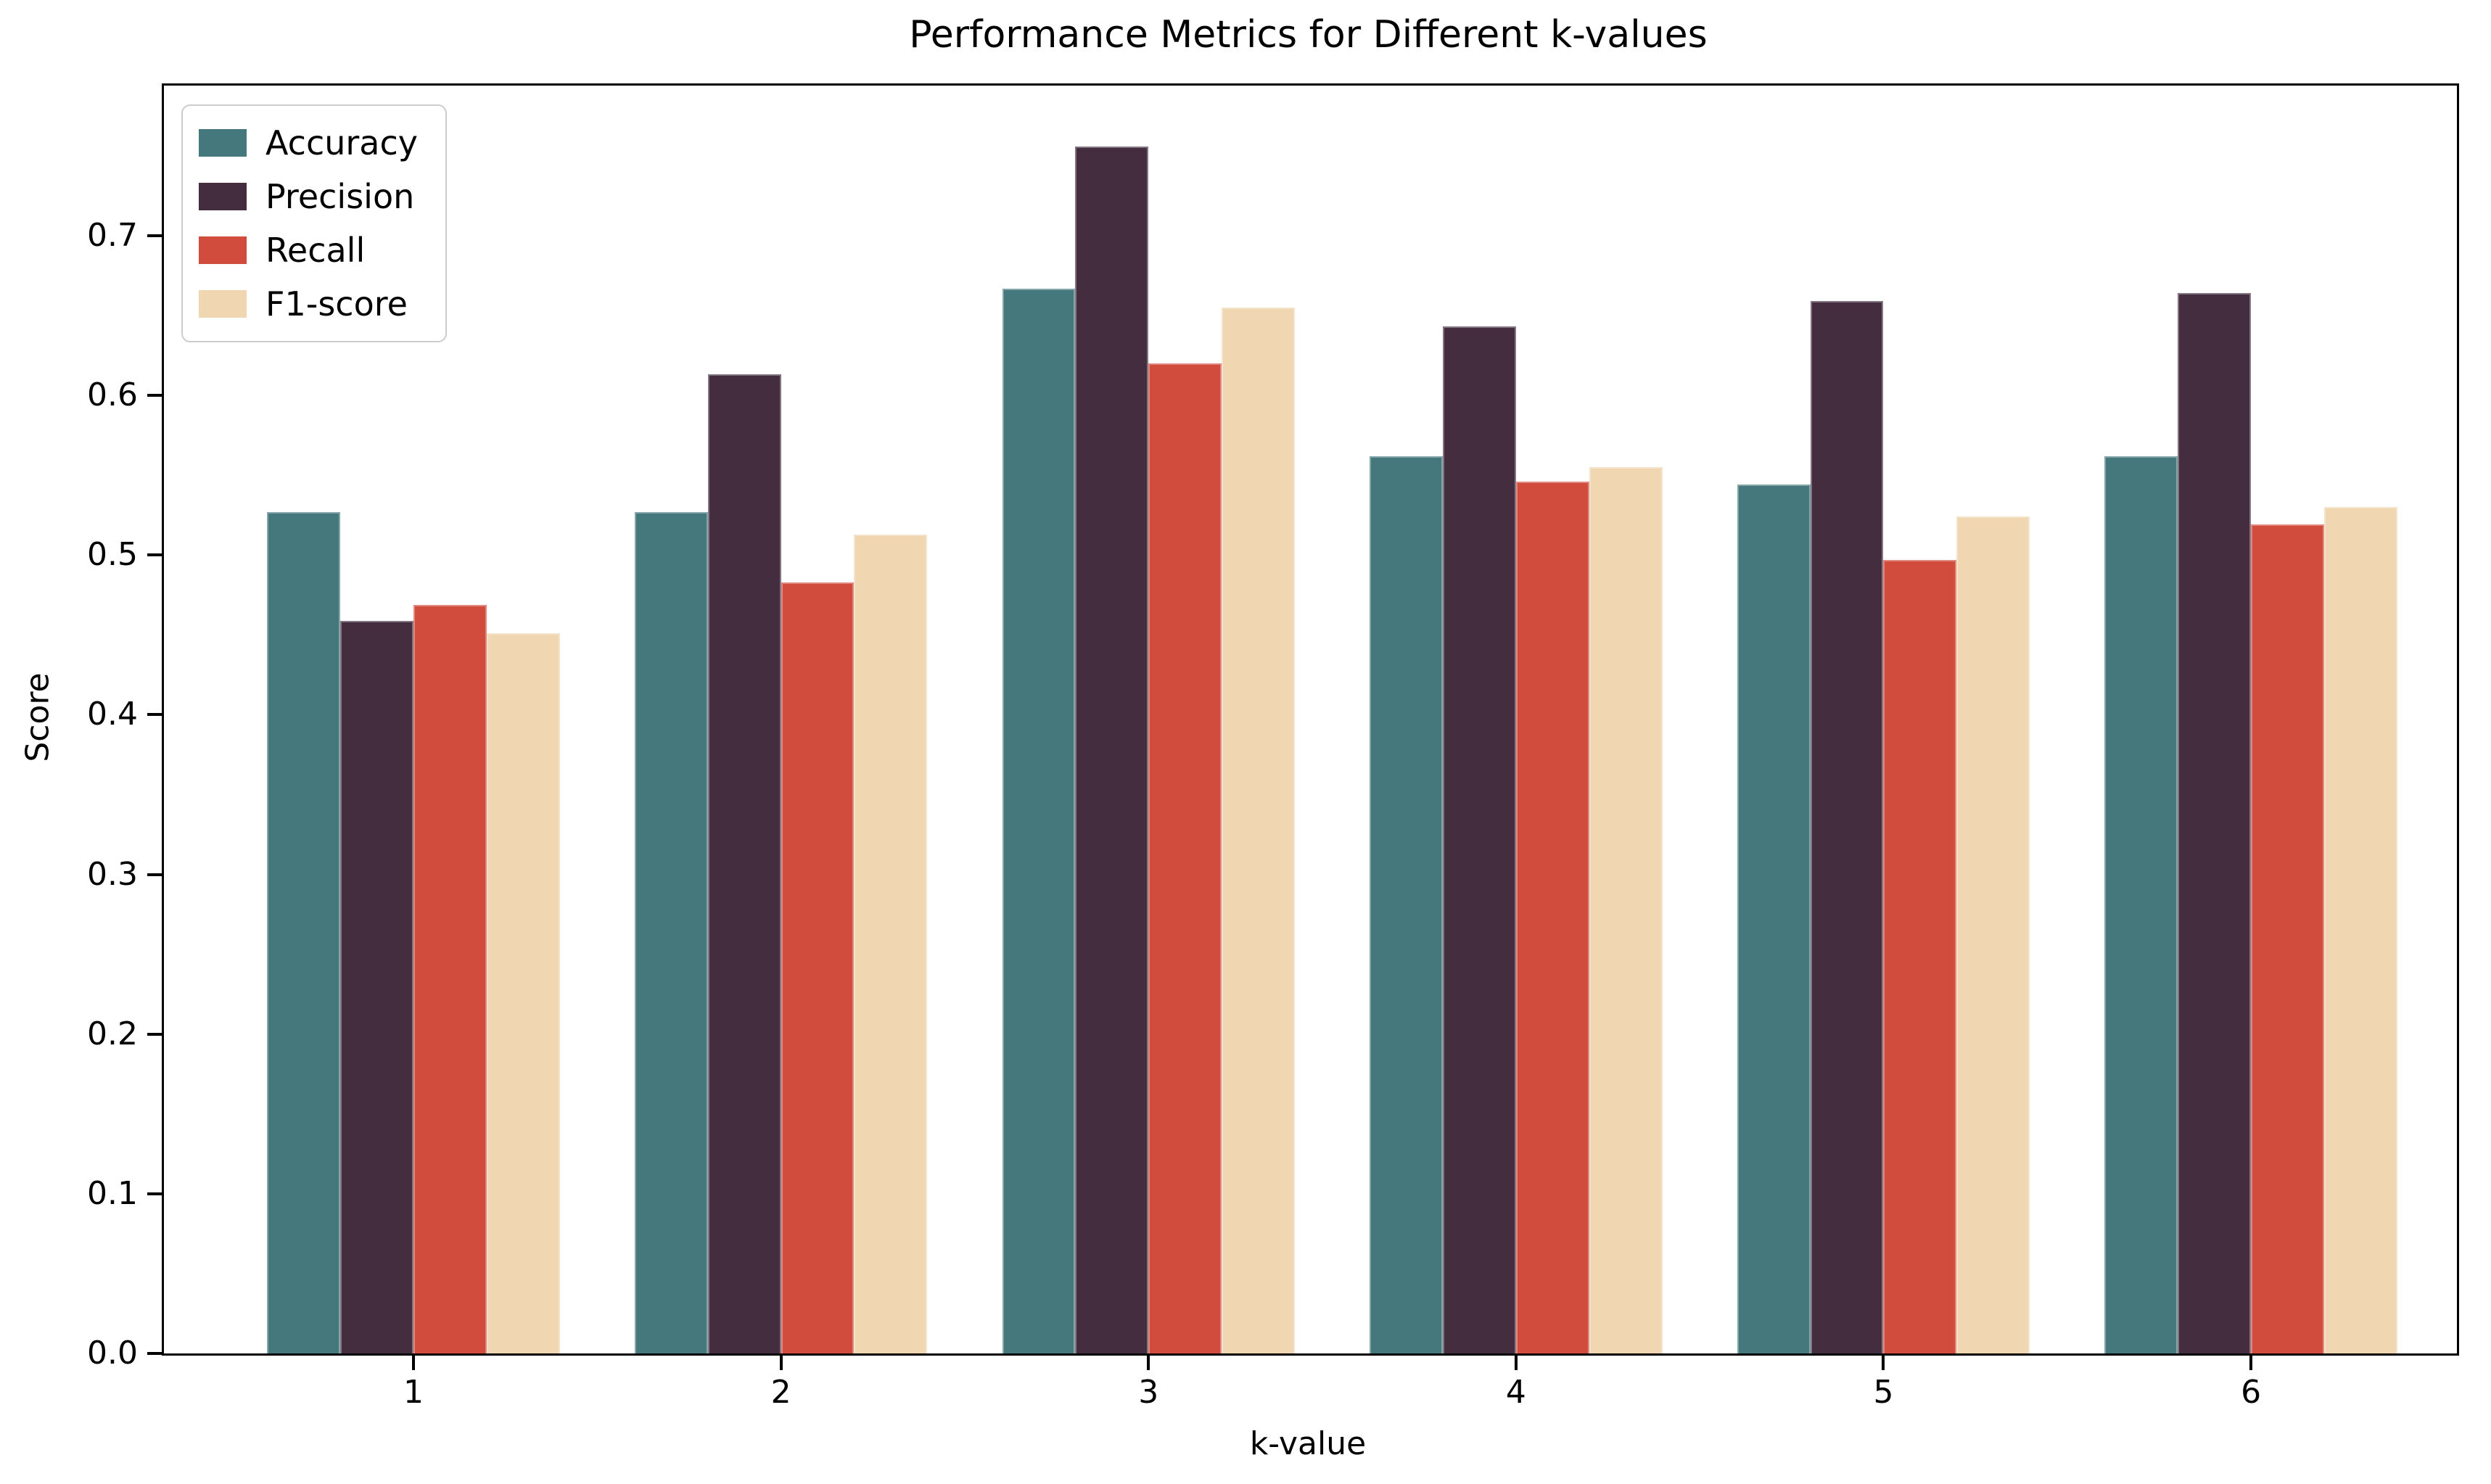 The image size is (2491, 1484). Describe the element at coordinates (1112, 749) in the screenshot. I see `bar-precision-k3` at that location.